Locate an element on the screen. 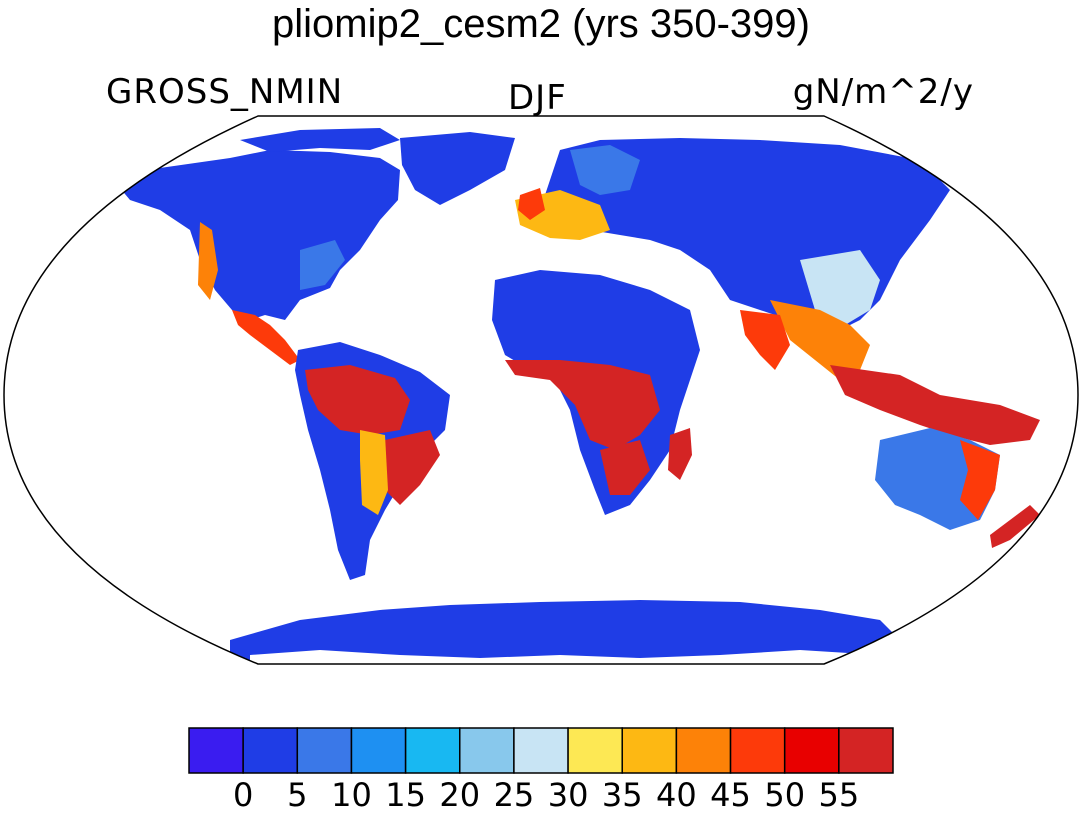 This screenshot has width=1082, height=814. indonesia is located at coordinates (935, 405).